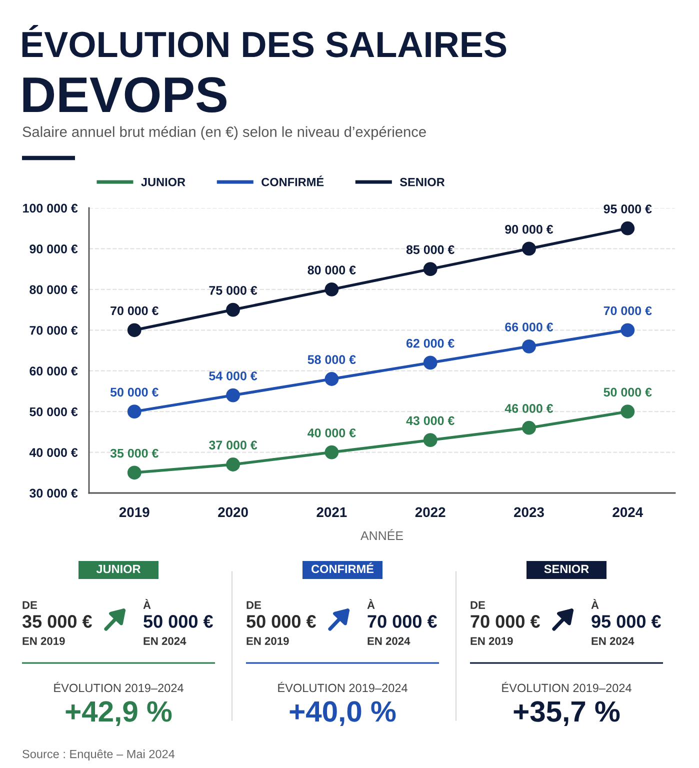  I want to click on x-tick-label: 2024, so click(628, 512).